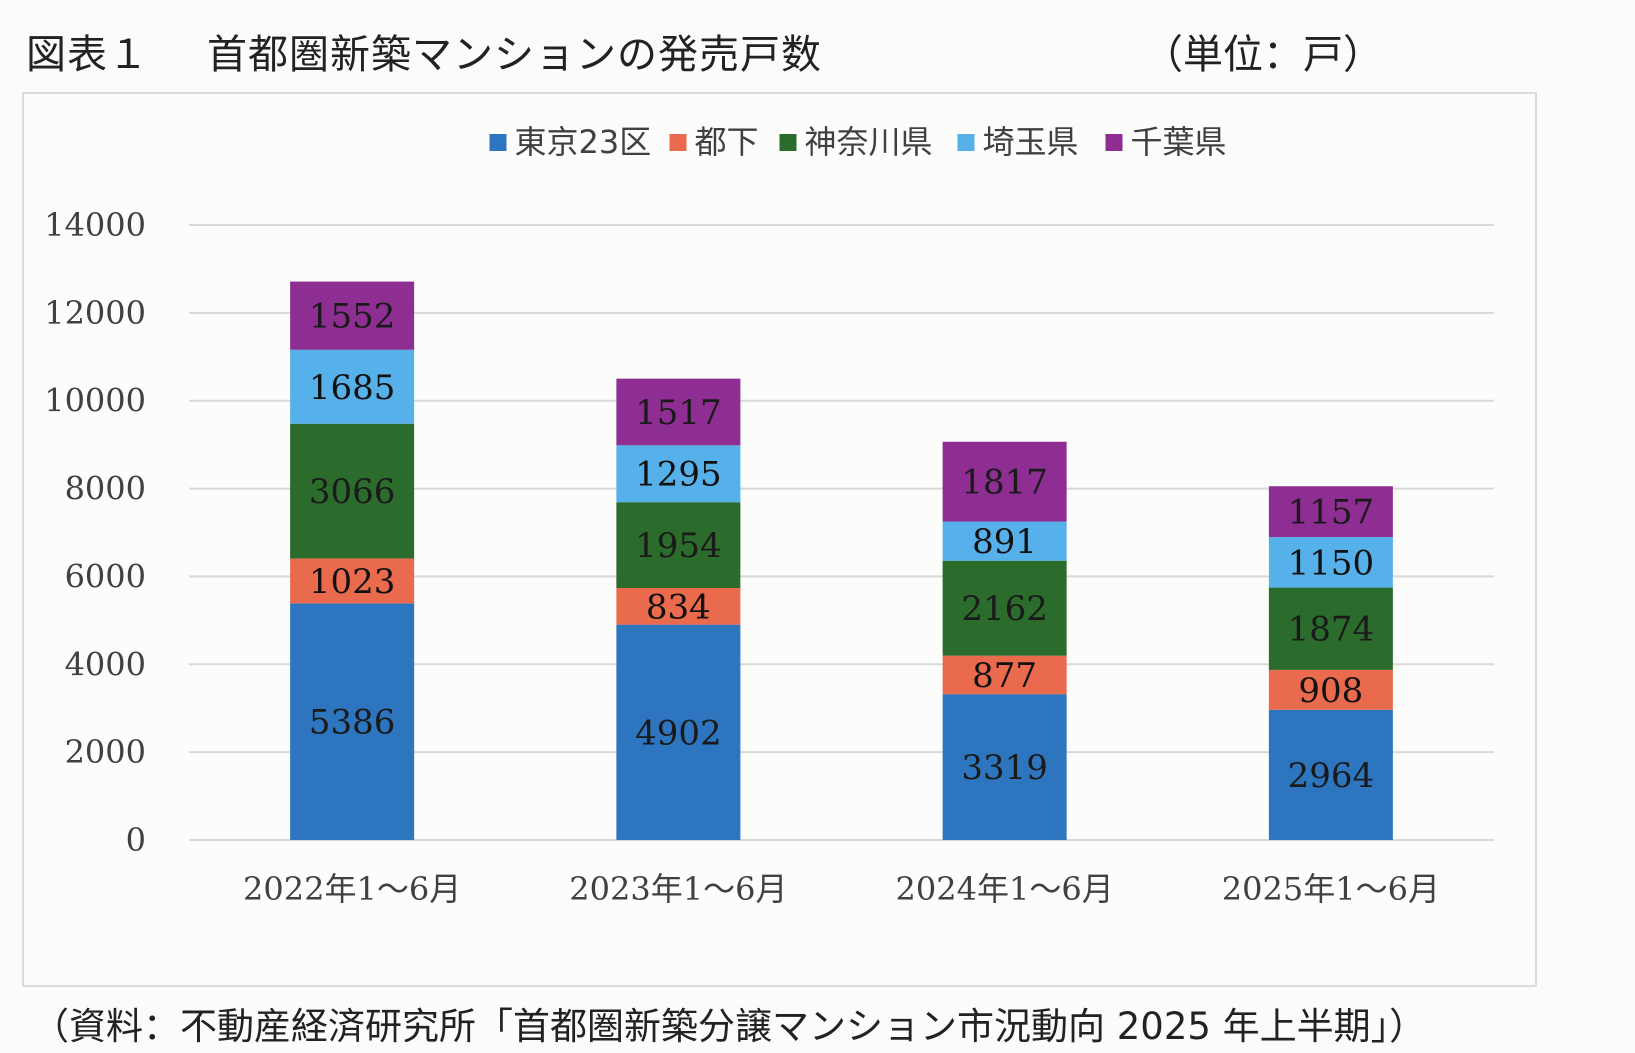 The image size is (1635, 1053). I want to click on data-label: 5386, so click(352, 723).